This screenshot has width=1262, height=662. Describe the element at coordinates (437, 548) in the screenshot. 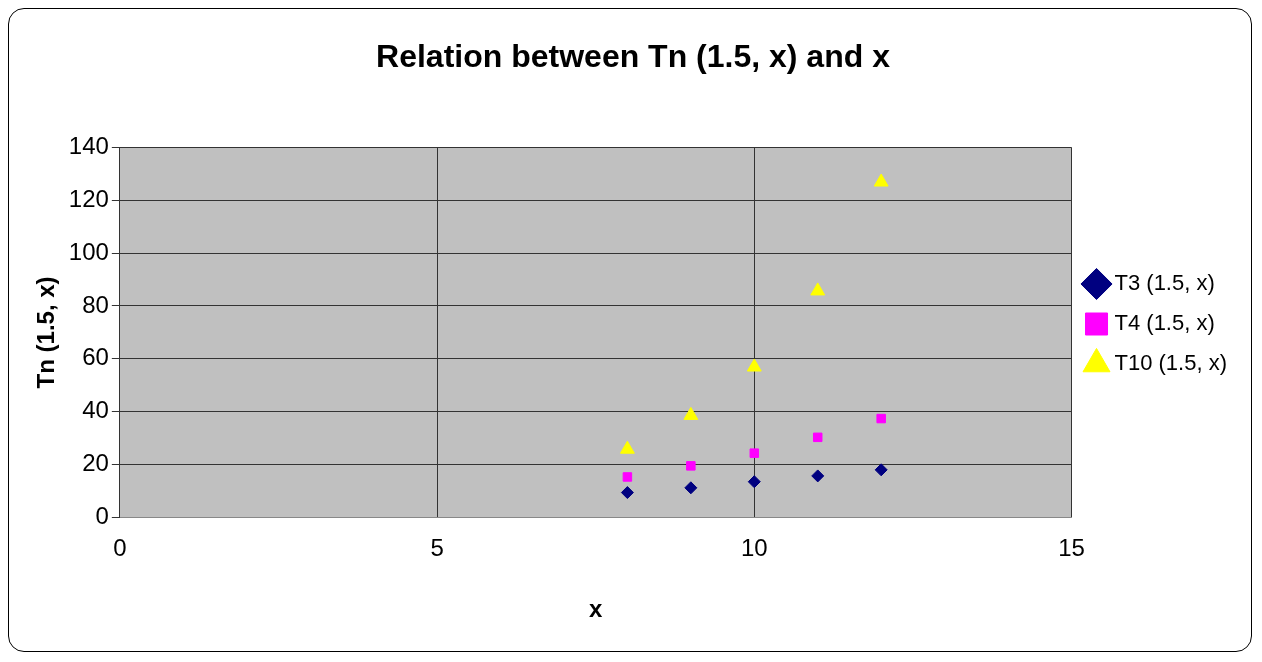

I see `x-tick-label: 5` at that location.